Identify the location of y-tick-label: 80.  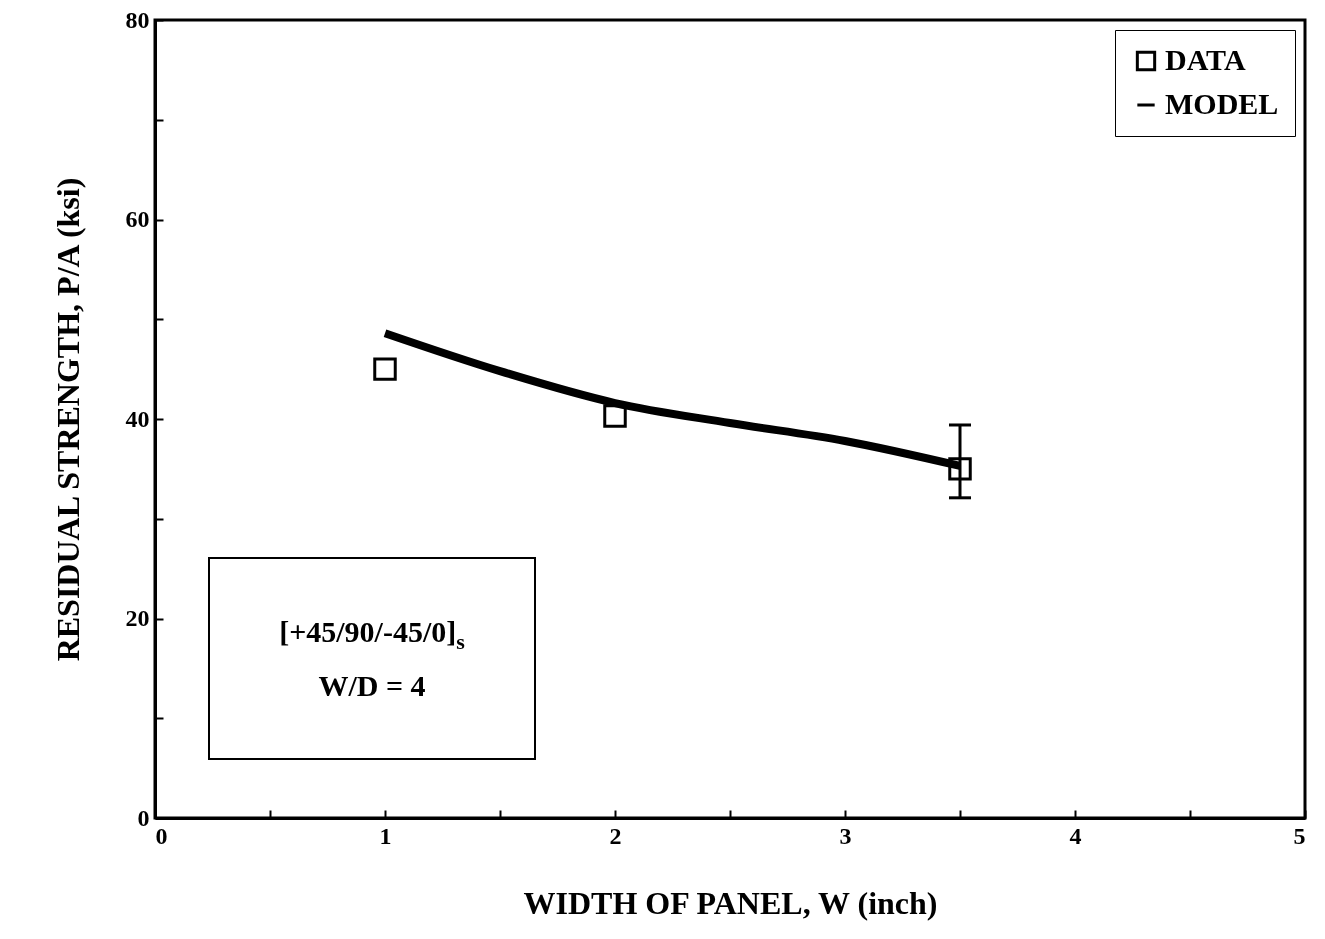
(137, 19).